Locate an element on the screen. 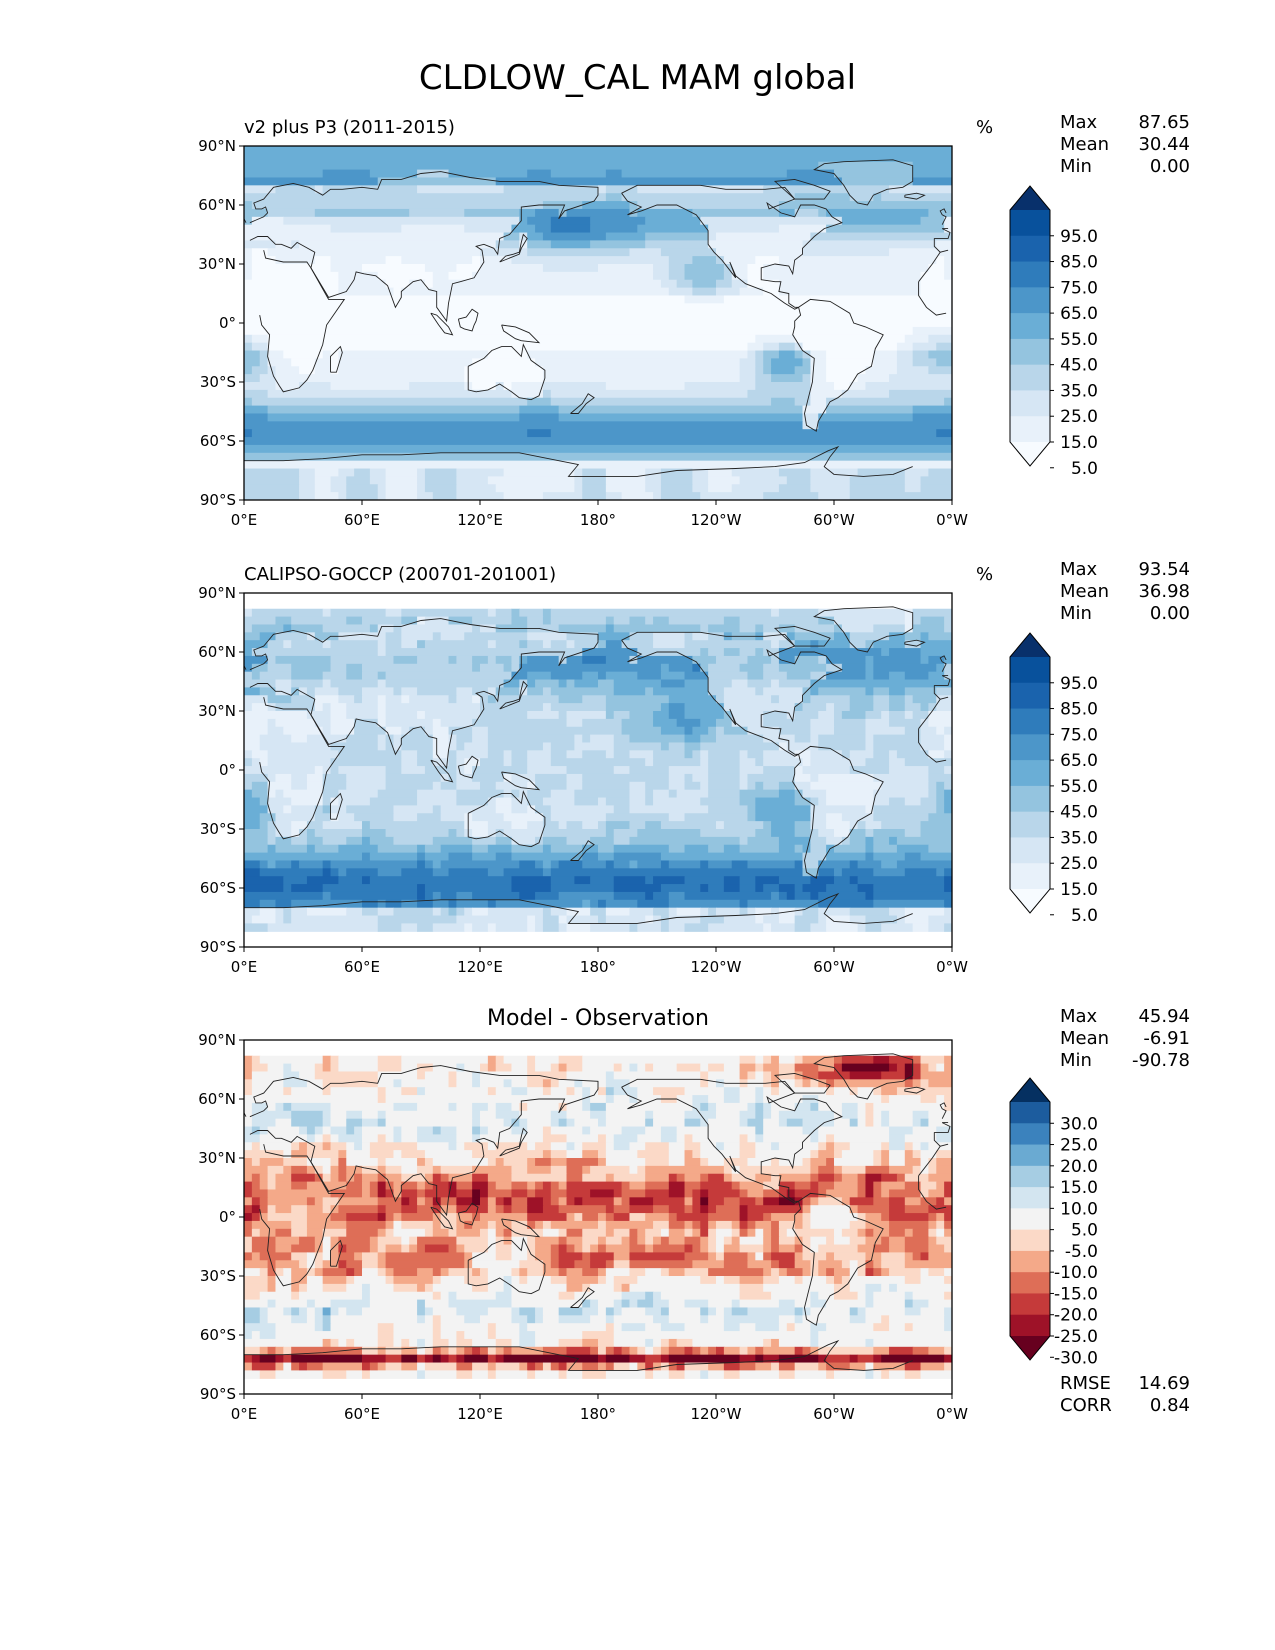 The height and width of the screenshot is (1650, 1275). colorbar-label: -10.0 is located at coordinates (1076, 1273).